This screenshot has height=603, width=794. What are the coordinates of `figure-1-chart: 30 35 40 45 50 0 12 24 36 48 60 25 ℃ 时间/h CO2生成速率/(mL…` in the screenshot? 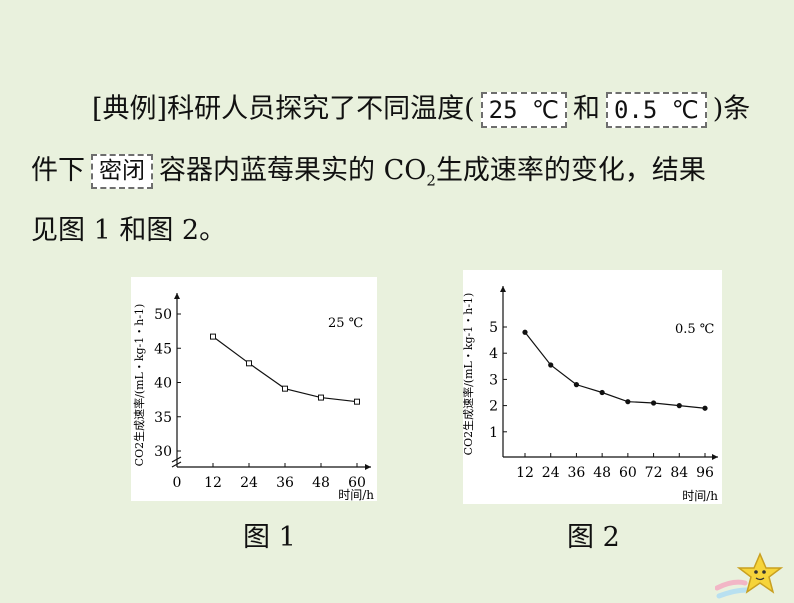 It's located at (253, 397).